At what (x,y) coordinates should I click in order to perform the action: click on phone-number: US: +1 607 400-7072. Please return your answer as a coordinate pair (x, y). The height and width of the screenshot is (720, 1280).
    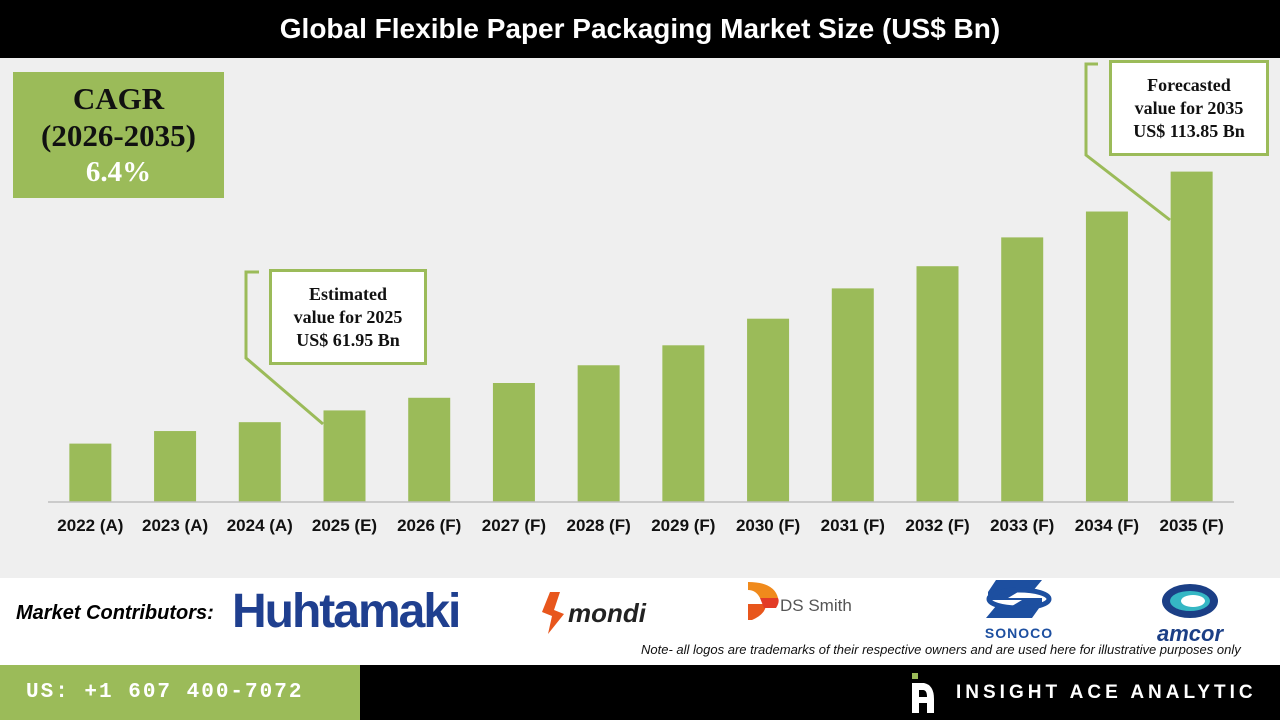
    Looking at the image, I should click on (165, 692).